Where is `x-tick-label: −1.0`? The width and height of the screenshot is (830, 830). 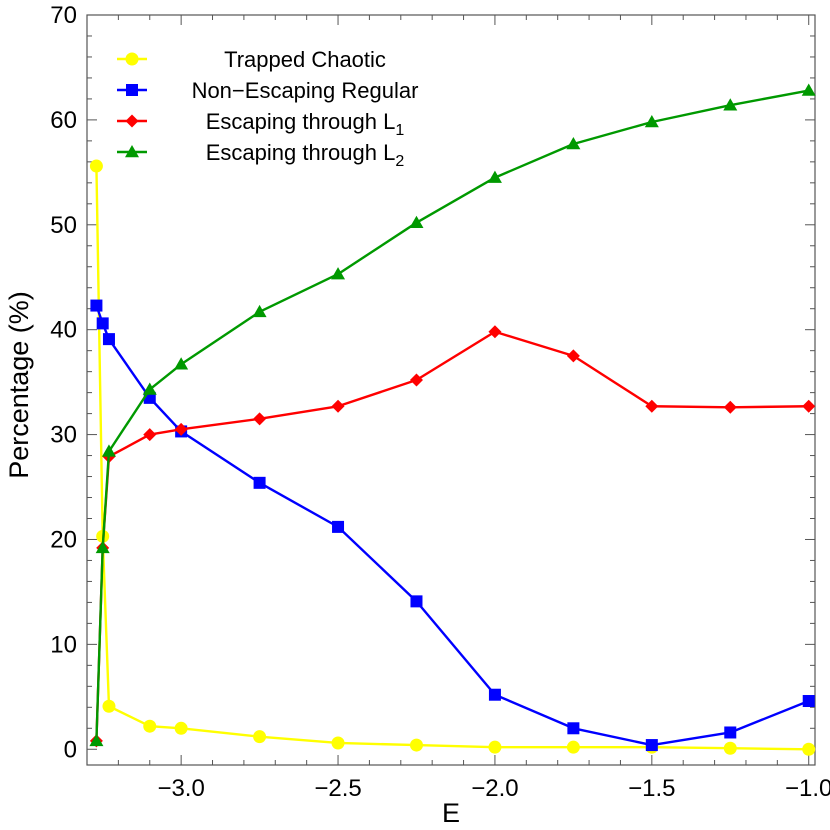
x-tick-label: −1.0 is located at coordinates (807, 788).